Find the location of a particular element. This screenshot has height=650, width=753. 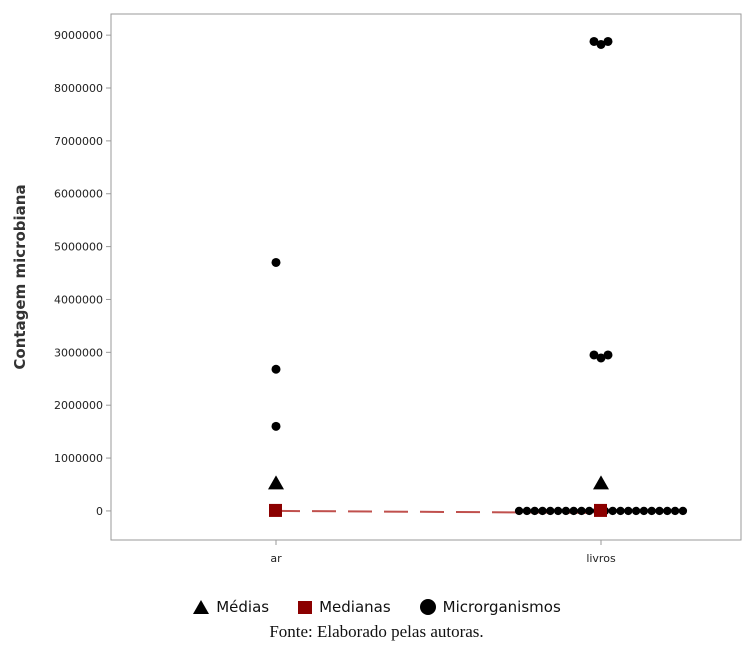

legend-entry-microrganismos: Microrganismos is located at coordinates (490, 607).